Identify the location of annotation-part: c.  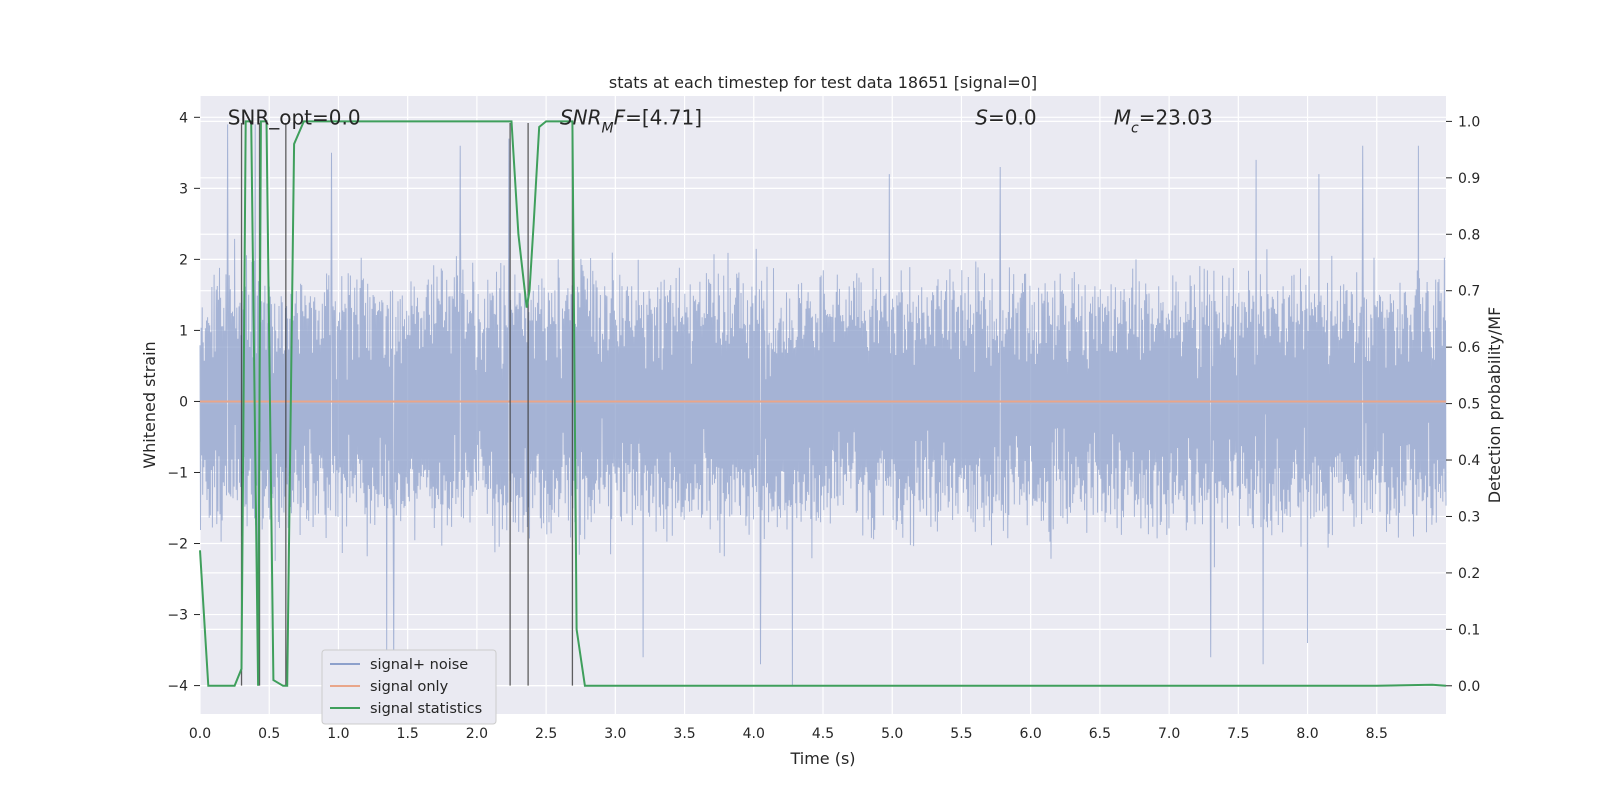
(1135, 128).